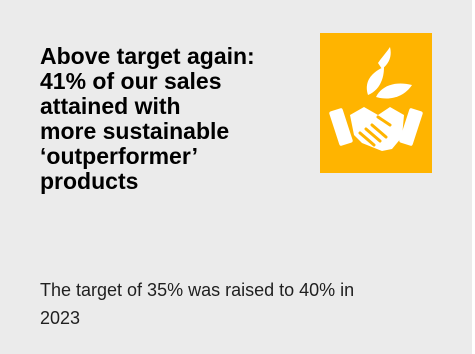  What do you see at coordinates (131, 81) in the screenshot?
I see `headline-line: 41% of our sales` at bounding box center [131, 81].